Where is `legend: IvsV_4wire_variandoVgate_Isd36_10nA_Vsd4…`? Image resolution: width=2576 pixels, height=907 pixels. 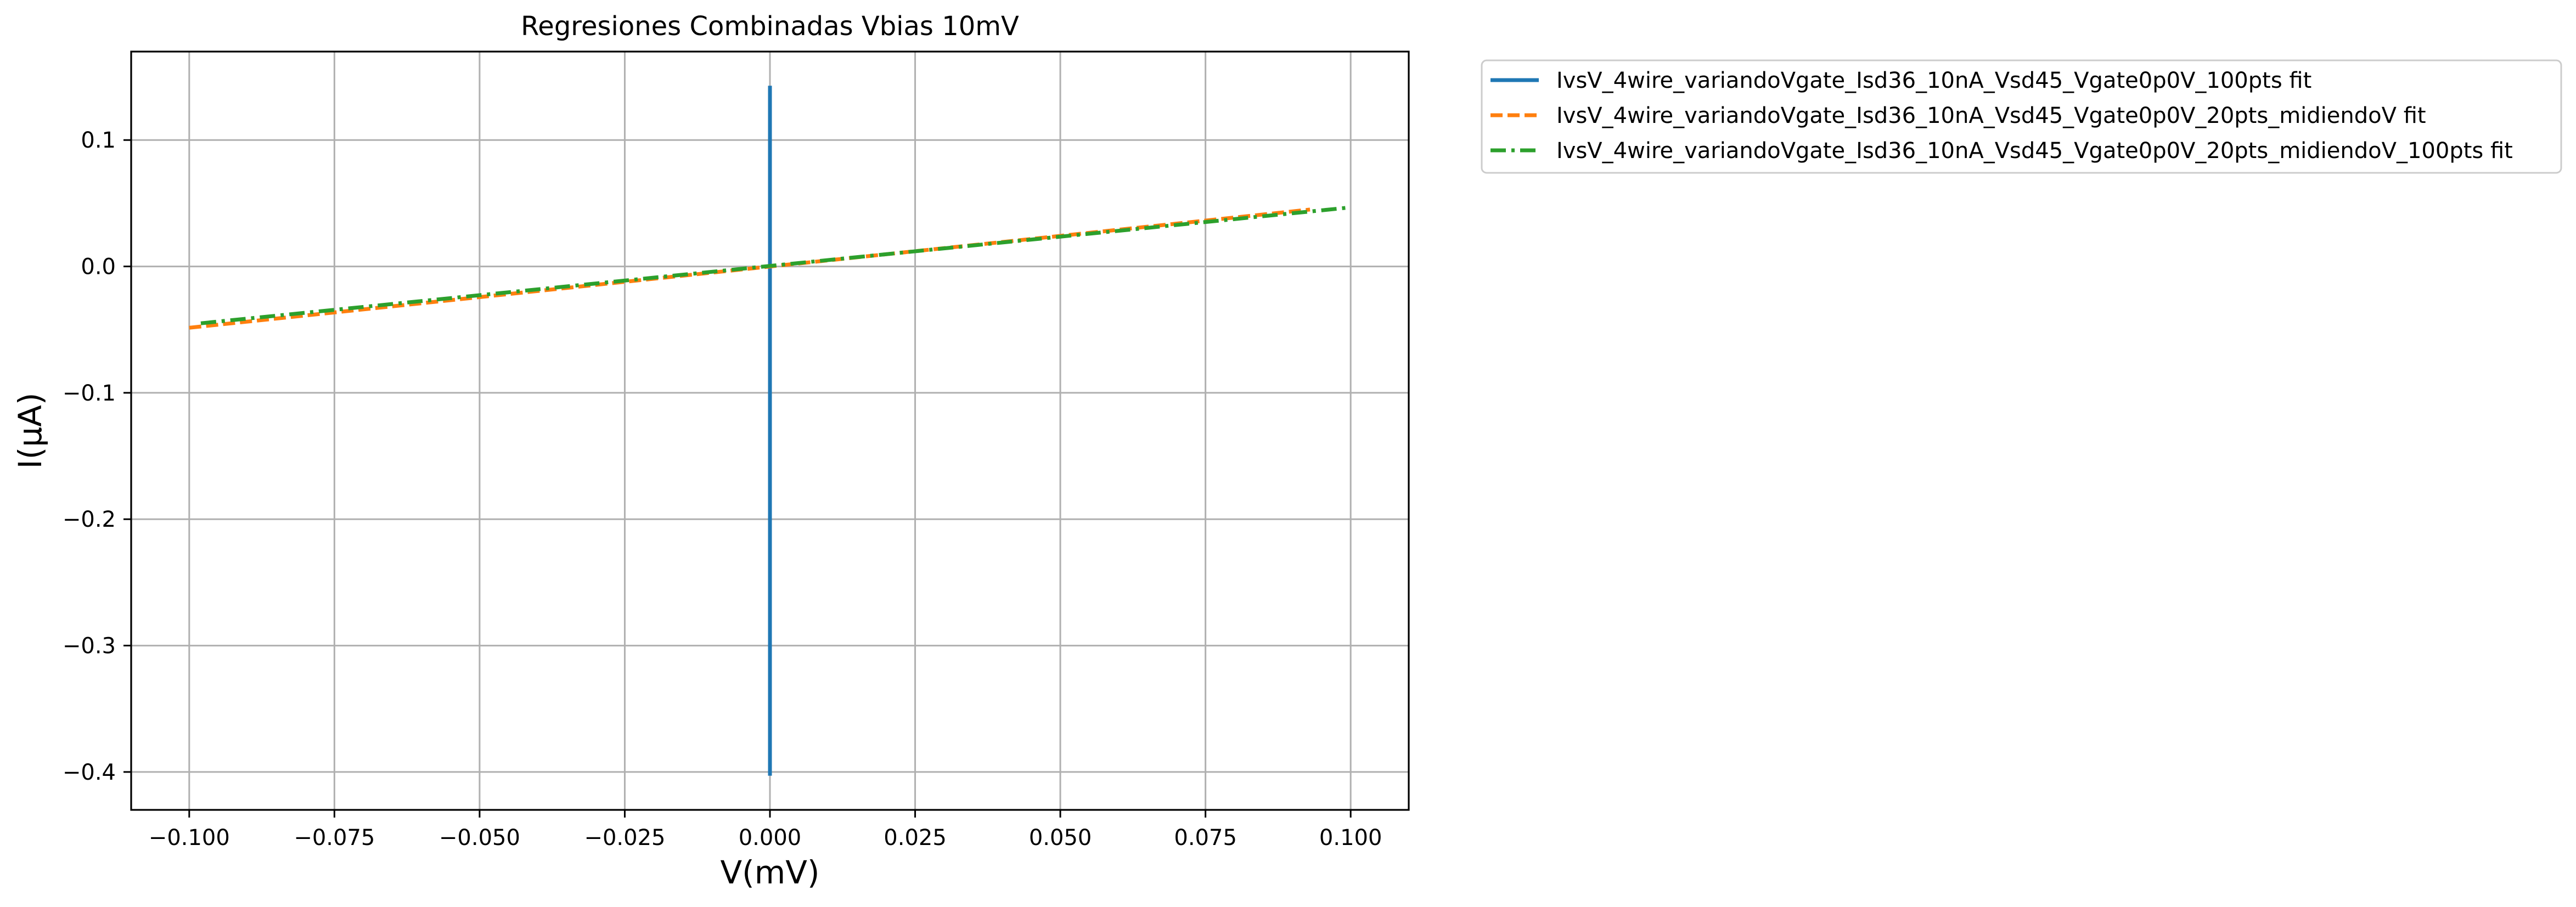
legend: IvsV_4wire_variandoVgate_Isd36_10nA_Vsd4… is located at coordinates (2021, 116).